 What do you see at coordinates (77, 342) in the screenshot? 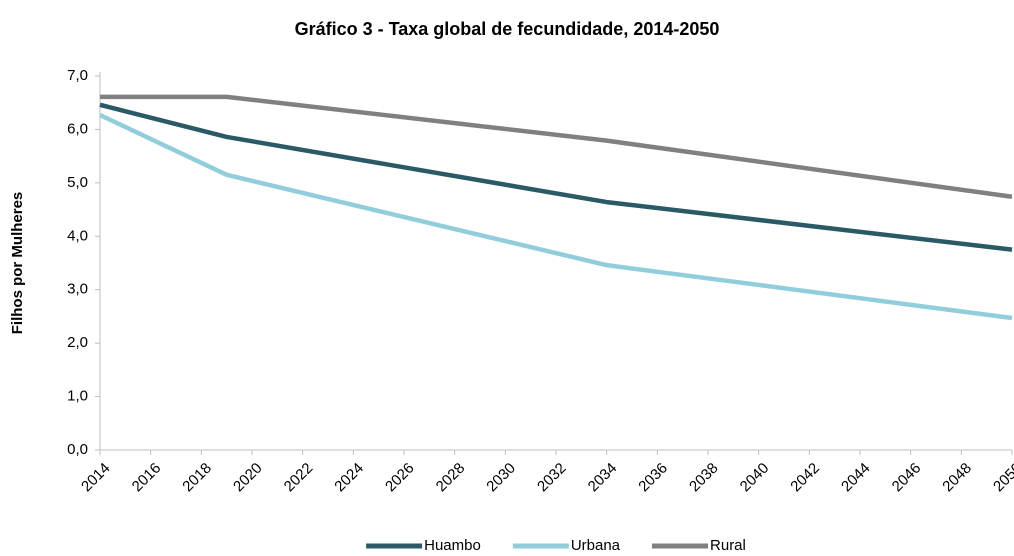
I see `y-tick-label: 2,0` at bounding box center [77, 342].